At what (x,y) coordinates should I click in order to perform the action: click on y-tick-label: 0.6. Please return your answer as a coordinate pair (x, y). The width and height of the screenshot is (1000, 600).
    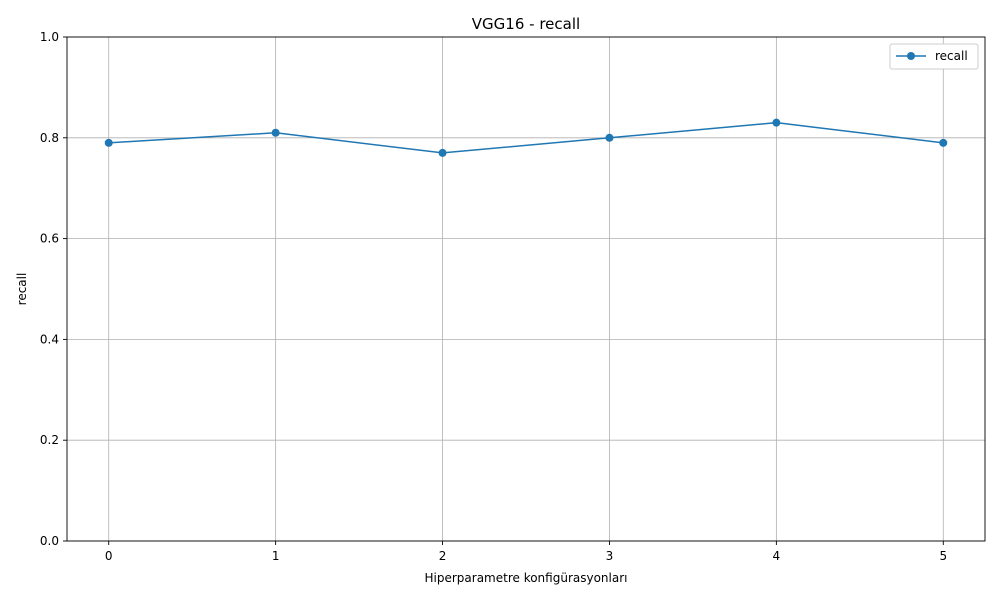
    Looking at the image, I should click on (49, 239).